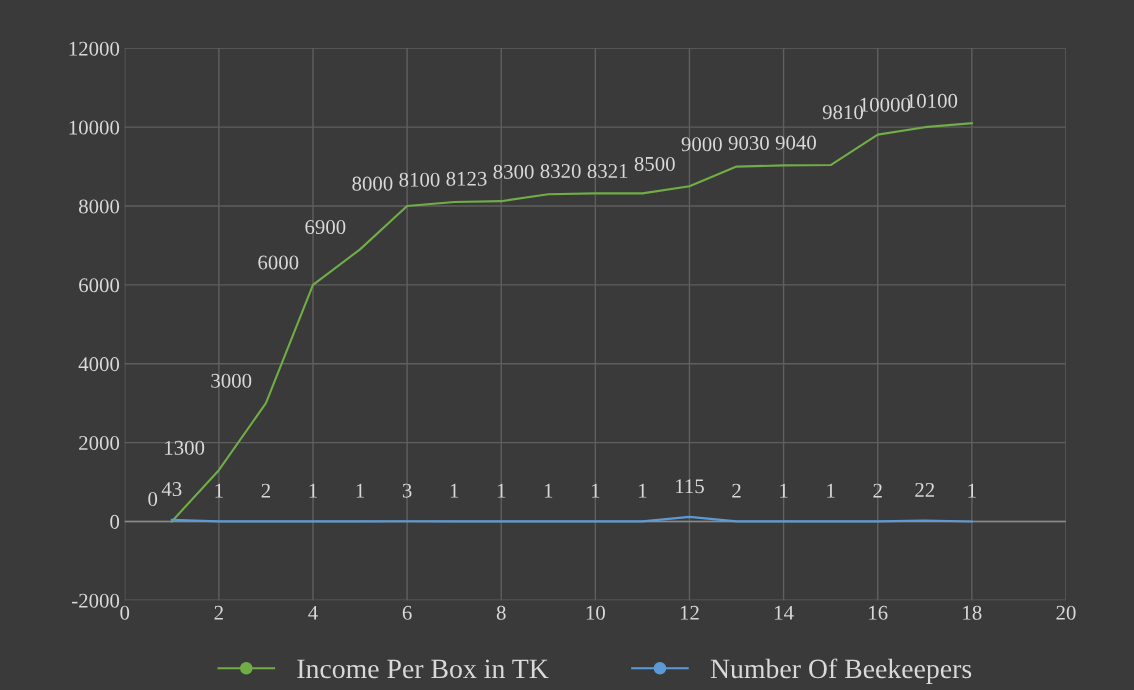  What do you see at coordinates (972, 612) in the screenshot?
I see `x-tick-label: 18` at bounding box center [972, 612].